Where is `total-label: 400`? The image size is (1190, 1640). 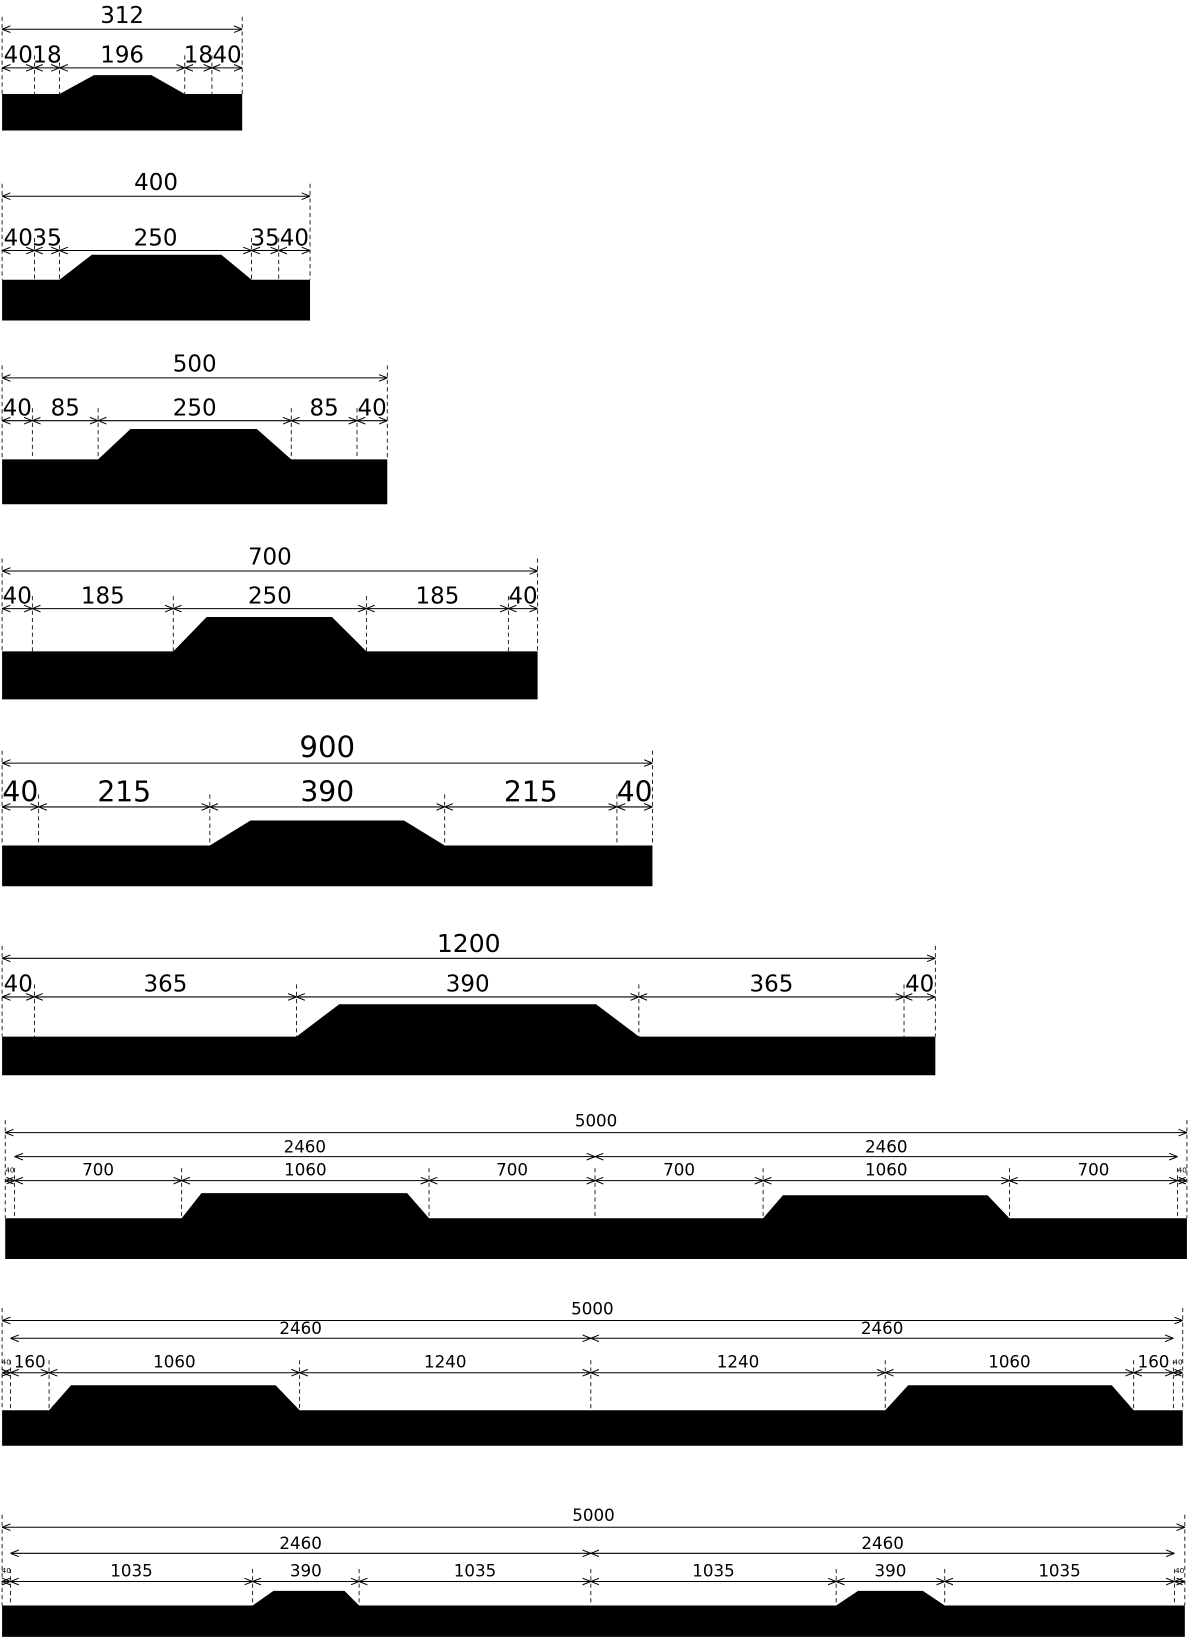 total-label: 400 is located at coordinates (156, 183).